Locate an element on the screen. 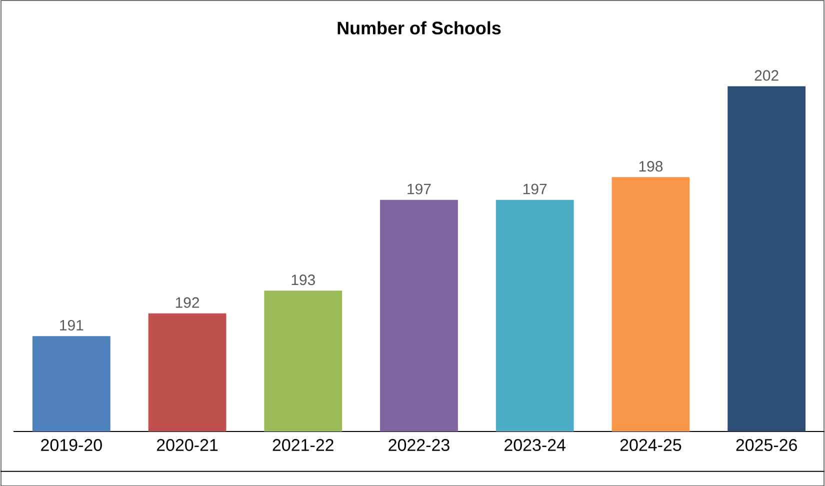  x-tick-label: 2023-24 is located at coordinates (535, 444).